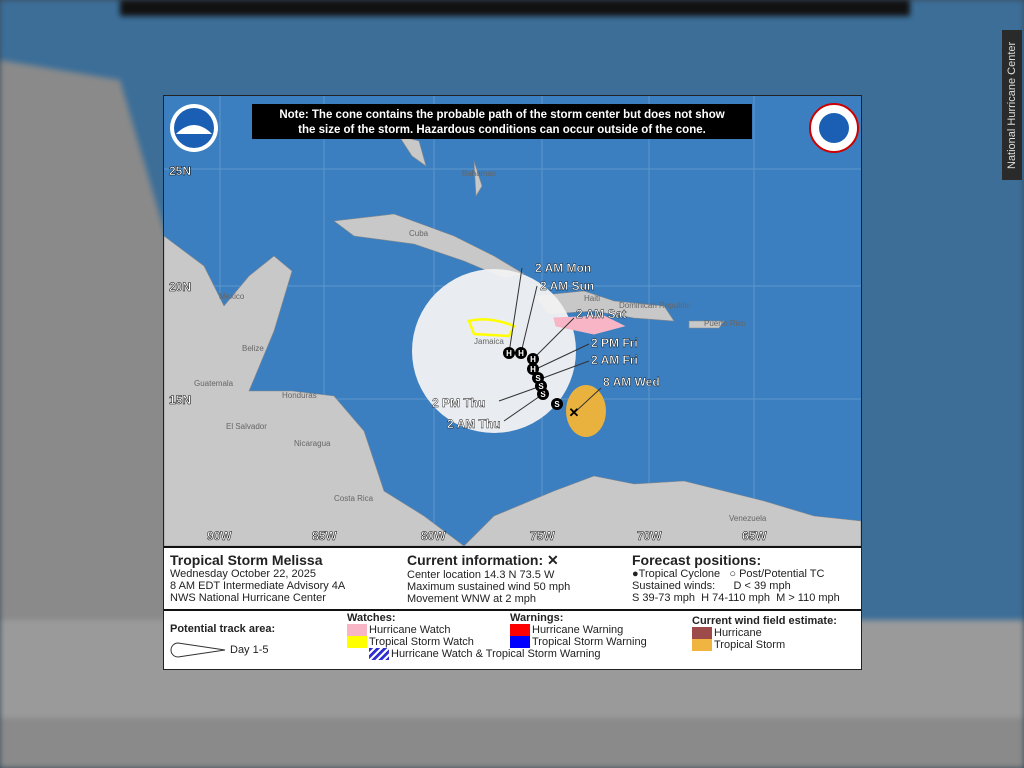 This screenshot has height=768, width=1024. Describe the element at coordinates (574, 412) in the screenshot. I see `current-position-marker: ✕` at that location.